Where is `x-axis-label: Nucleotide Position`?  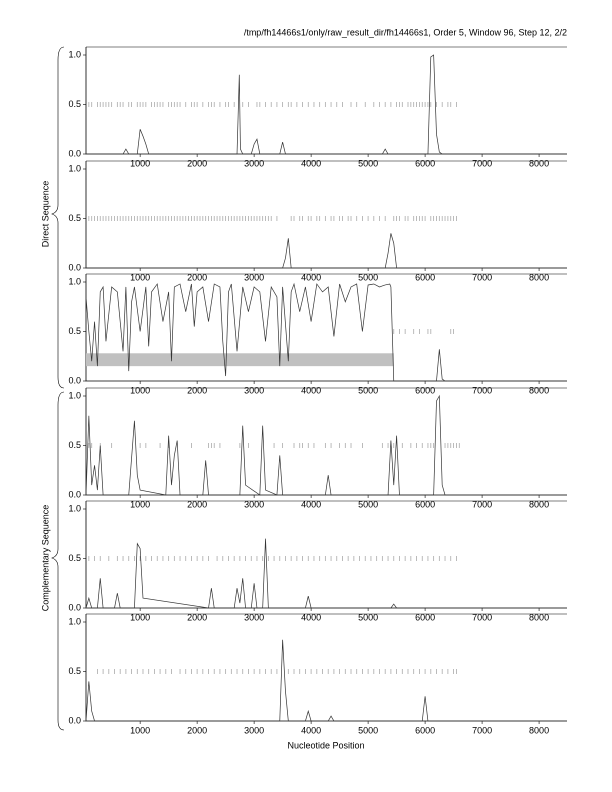
x-axis-label: Nucleotide Position is located at coordinates (325, 745).